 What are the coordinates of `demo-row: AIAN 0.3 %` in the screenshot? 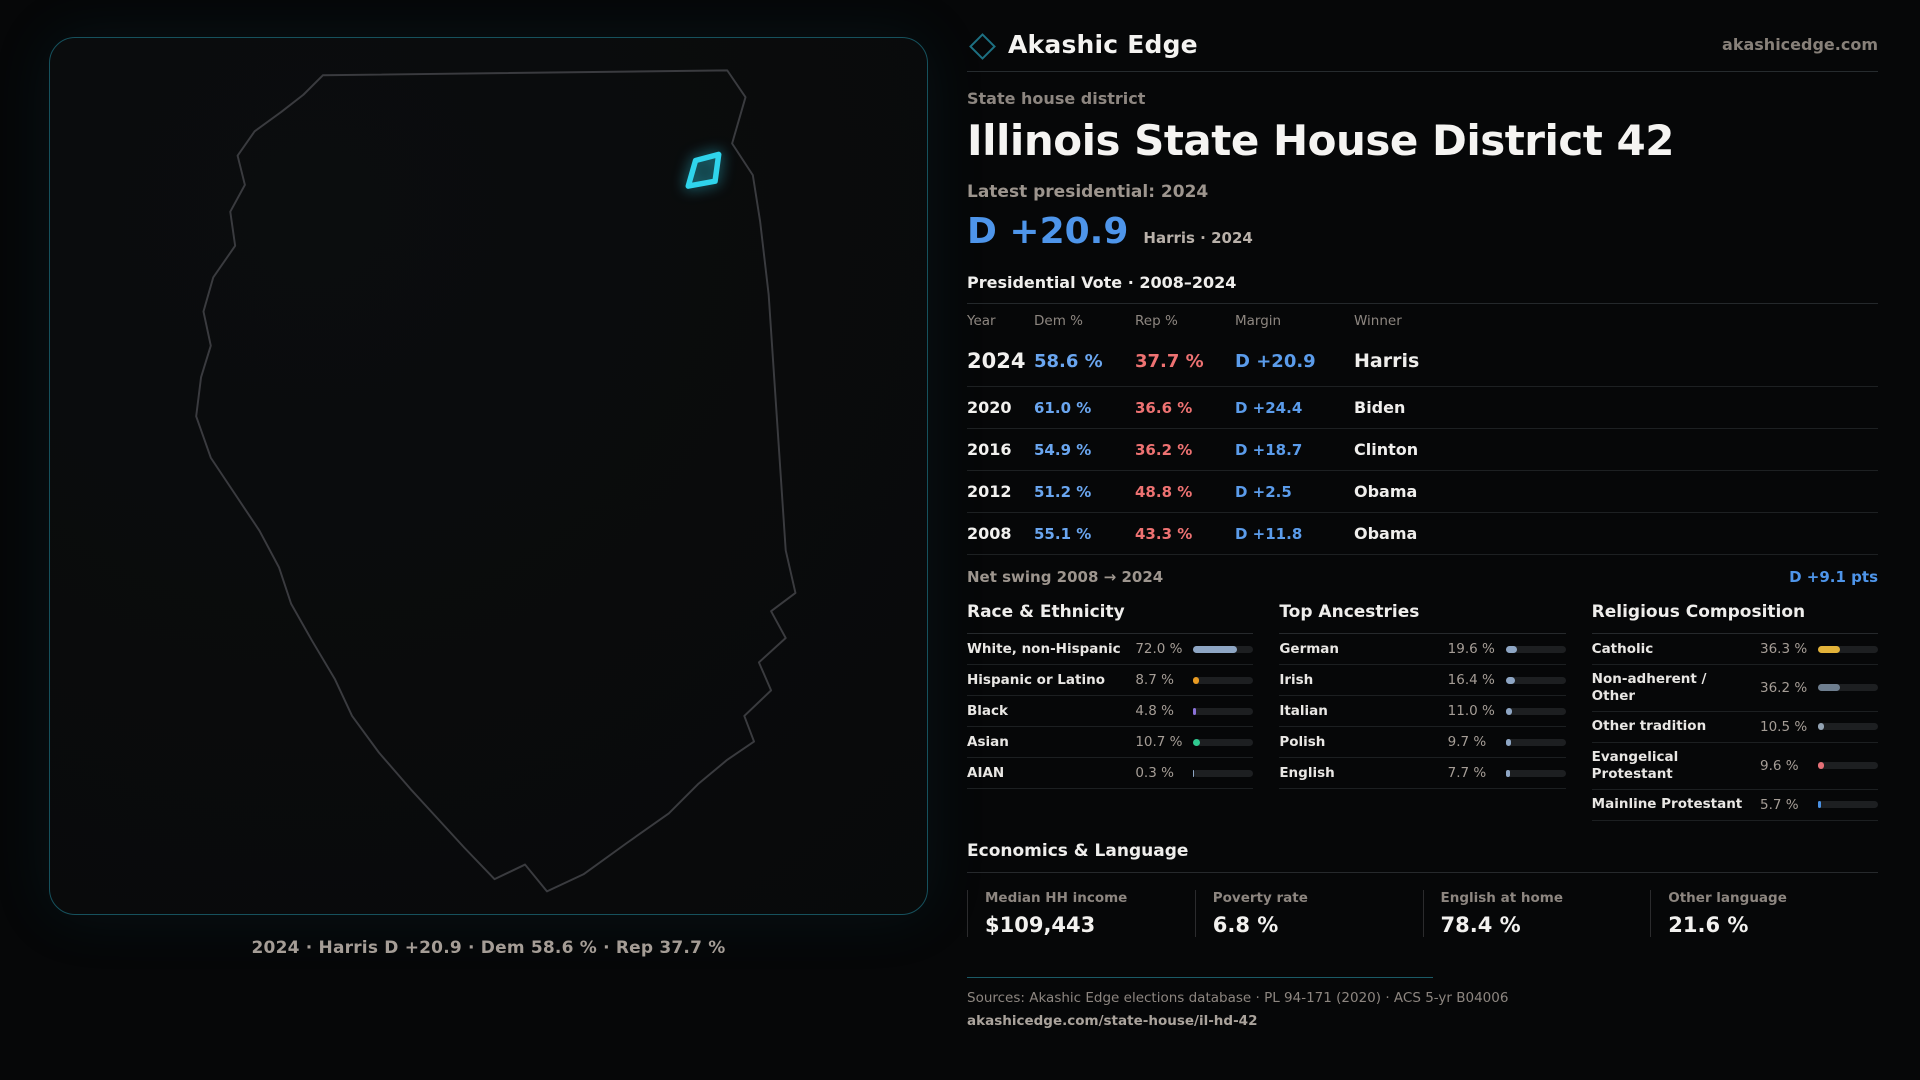 It's located at (1110, 773).